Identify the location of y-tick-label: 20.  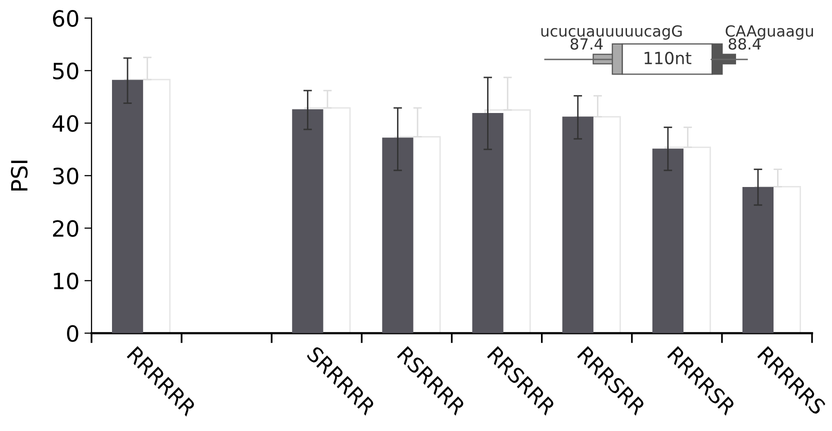
(65, 228).